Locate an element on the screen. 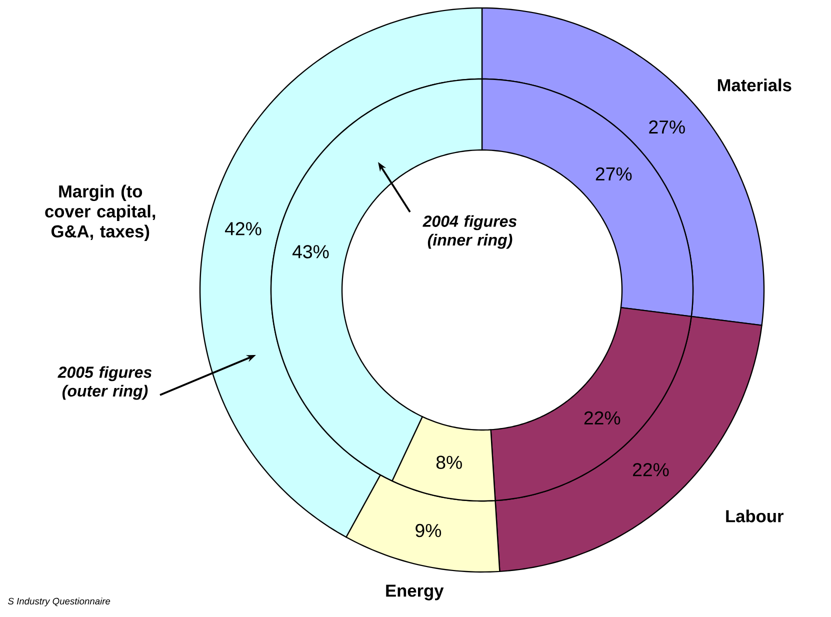 This screenshot has height=617, width=831. data-label: 9% is located at coordinates (429, 531).